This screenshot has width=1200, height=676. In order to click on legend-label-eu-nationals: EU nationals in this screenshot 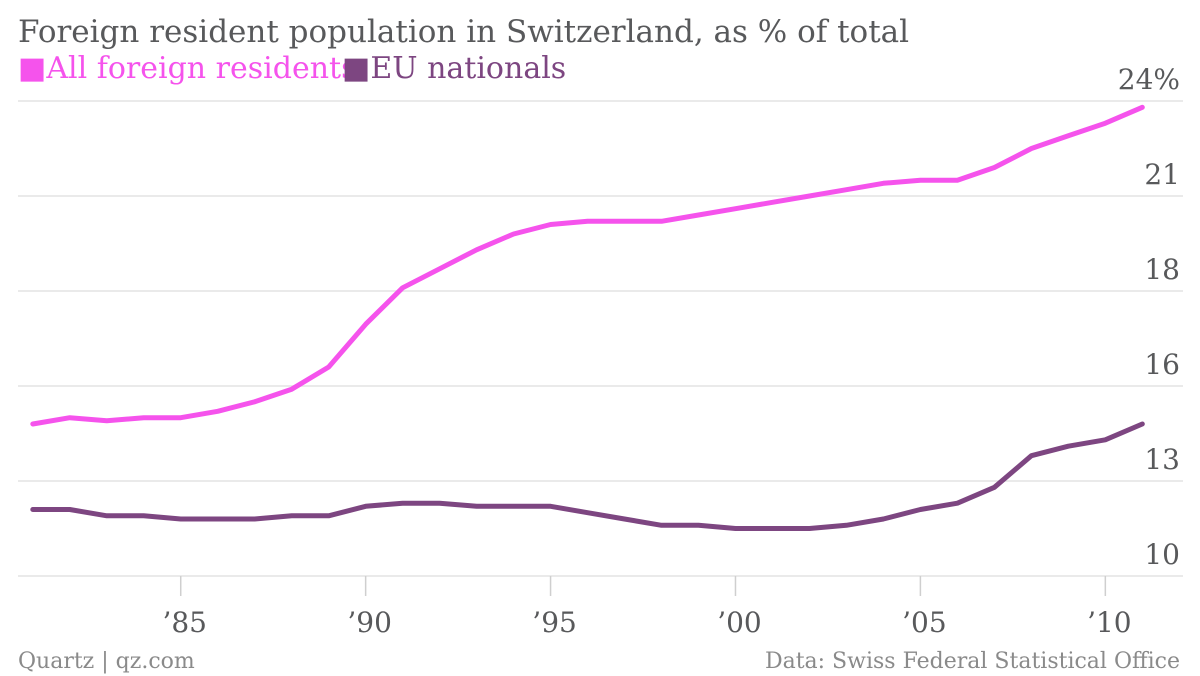, I will do `click(468, 68)`.